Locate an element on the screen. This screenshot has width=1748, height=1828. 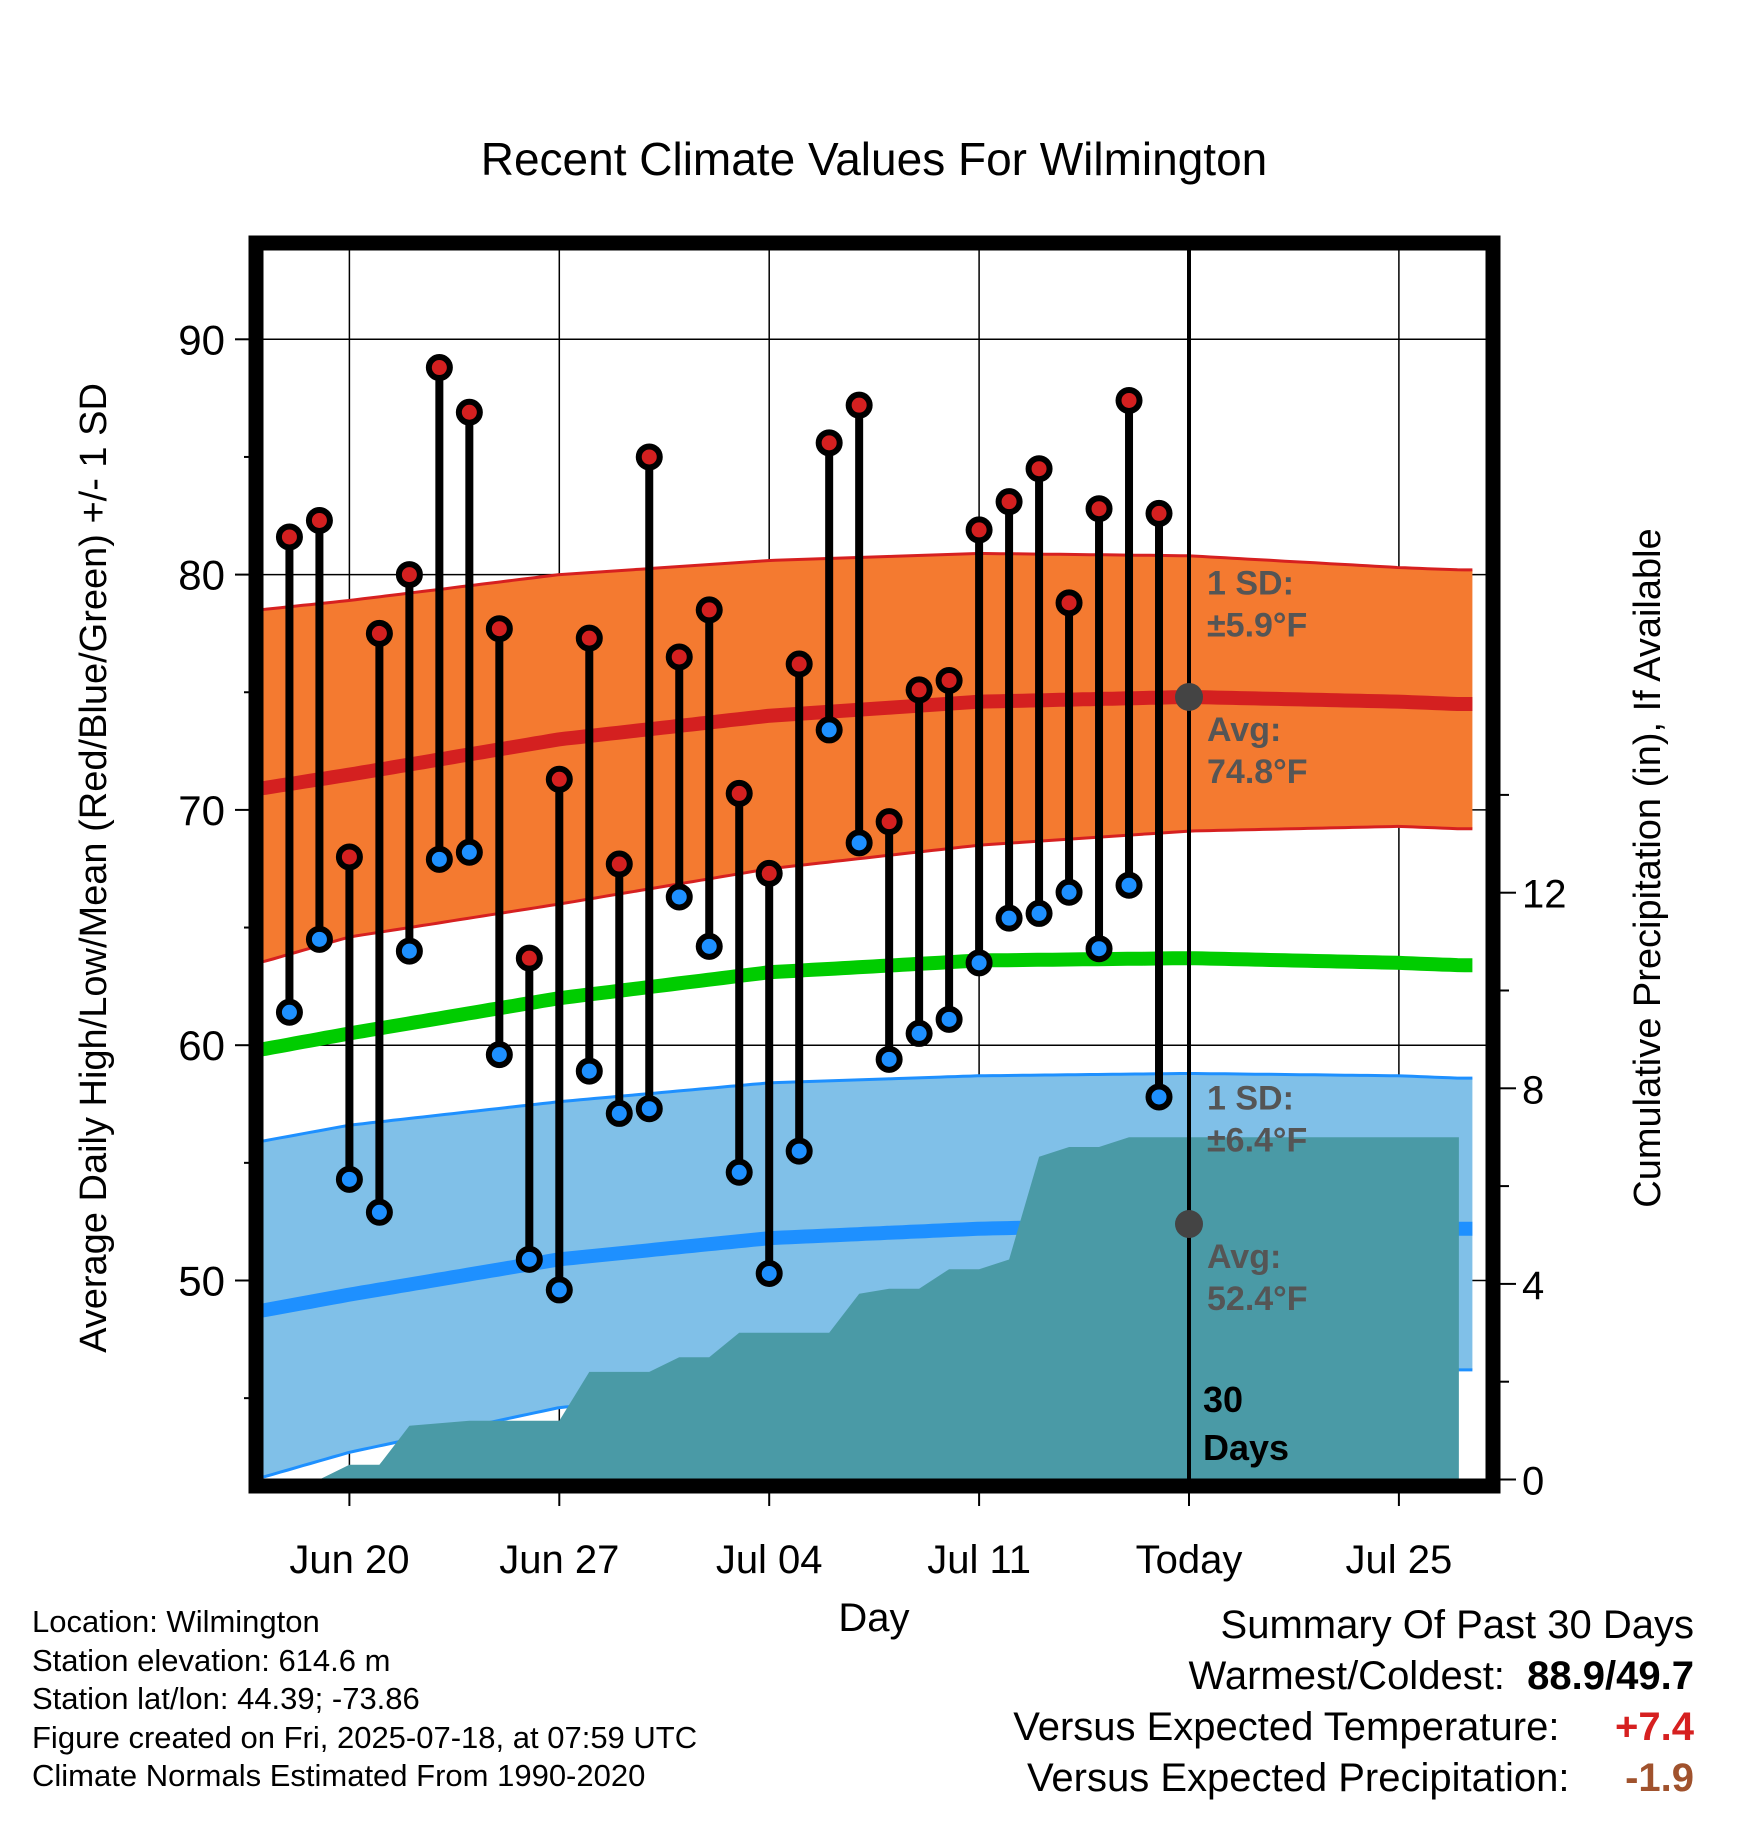
precip-label: Versus Expected Precipitation: is located at coordinates (1298, 1778).